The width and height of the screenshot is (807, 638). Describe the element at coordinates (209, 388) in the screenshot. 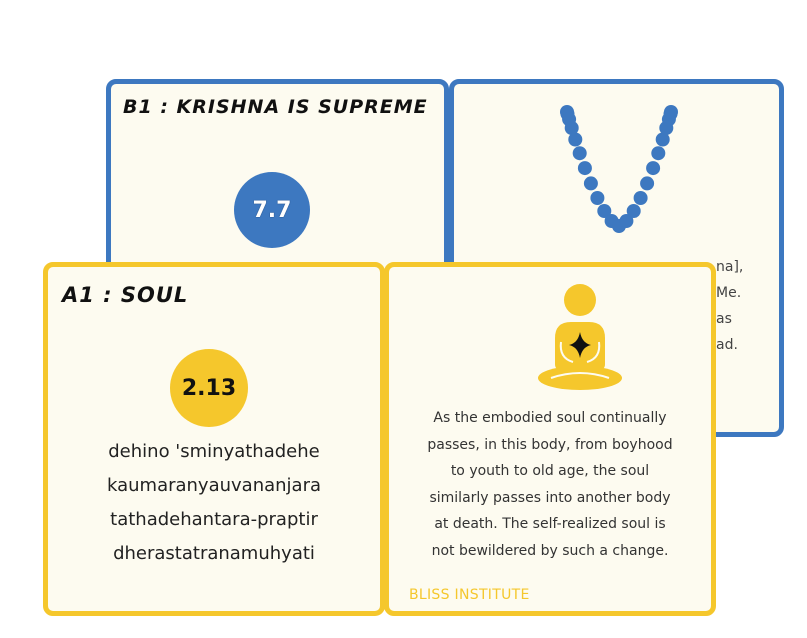

I see `verse-number-badge: 2.13` at that location.